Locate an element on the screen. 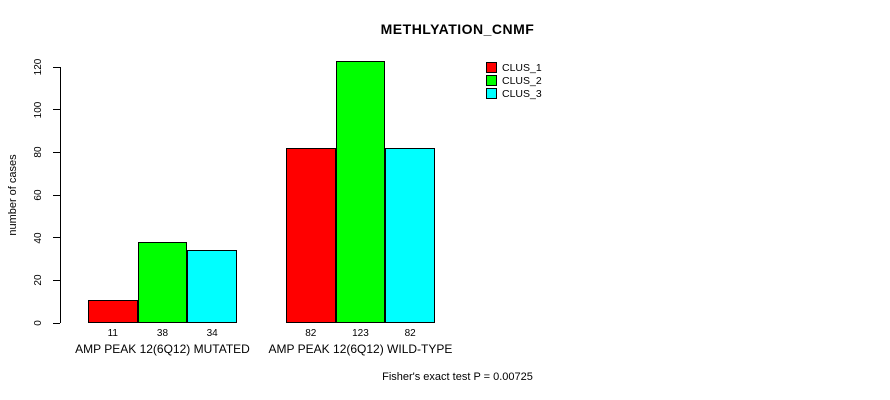 The image size is (890, 400). legend: CLUS_1 CLUS_2 CLUS_3 is located at coordinates (514, 80).